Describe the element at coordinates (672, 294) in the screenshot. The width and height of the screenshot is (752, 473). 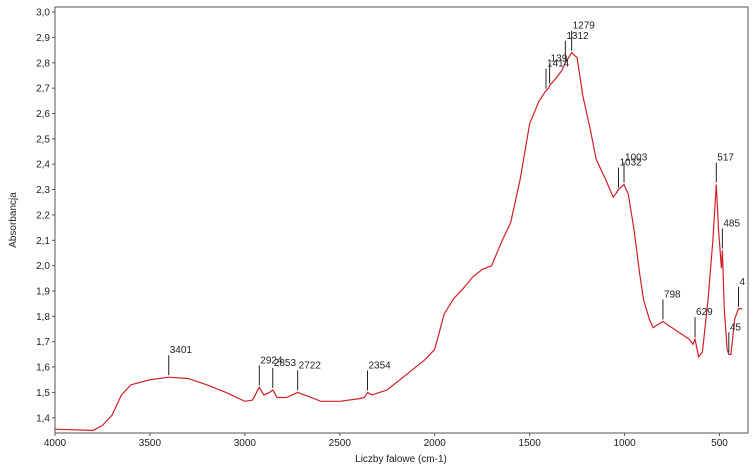
I see `peak-label: 798` at that location.